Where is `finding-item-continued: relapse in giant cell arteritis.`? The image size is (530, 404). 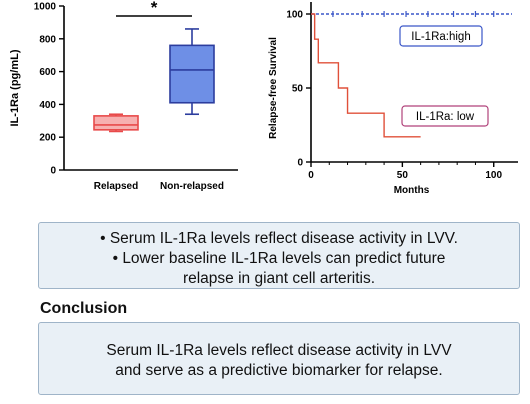
finding-item-continued: relapse in giant cell arteritis. is located at coordinates (279, 278).